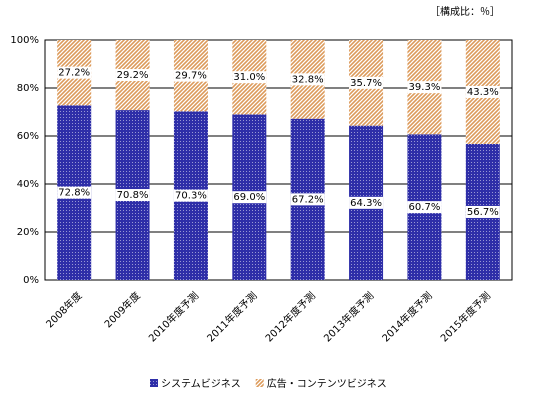 The height and width of the screenshot is (417, 545). I want to click on value-label: 32.8%, so click(308, 79).